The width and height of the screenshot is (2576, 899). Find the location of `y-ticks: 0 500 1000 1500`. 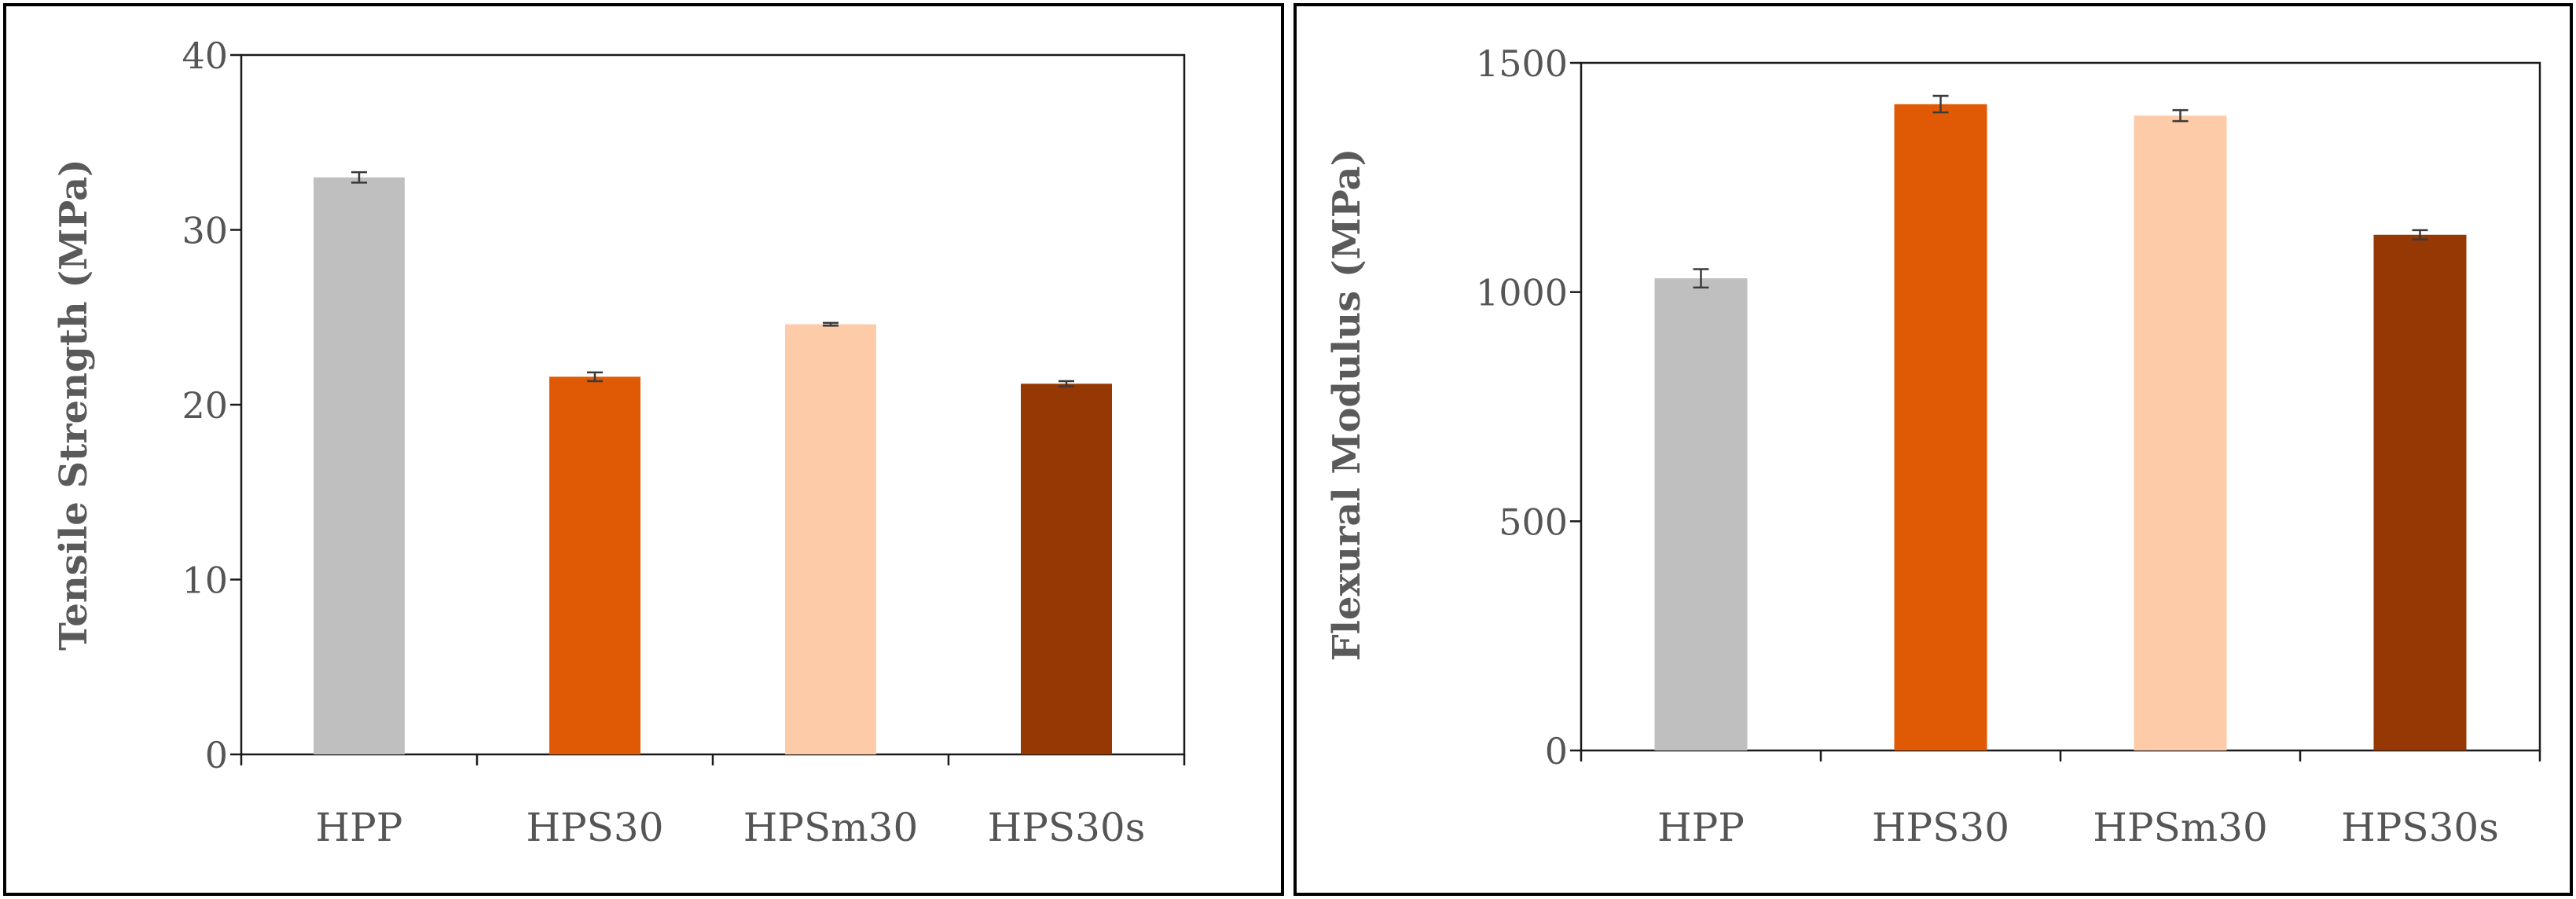

y-ticks: 0 500 1000 1500 is located at coordinates (1528, 407).